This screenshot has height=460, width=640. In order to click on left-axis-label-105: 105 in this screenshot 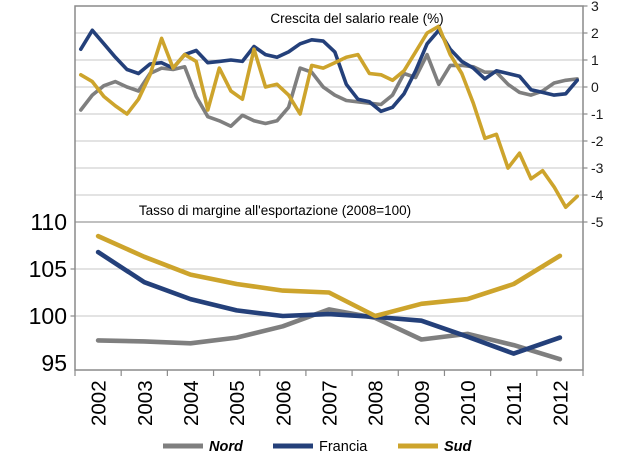, I will do `click(48, 269)`.